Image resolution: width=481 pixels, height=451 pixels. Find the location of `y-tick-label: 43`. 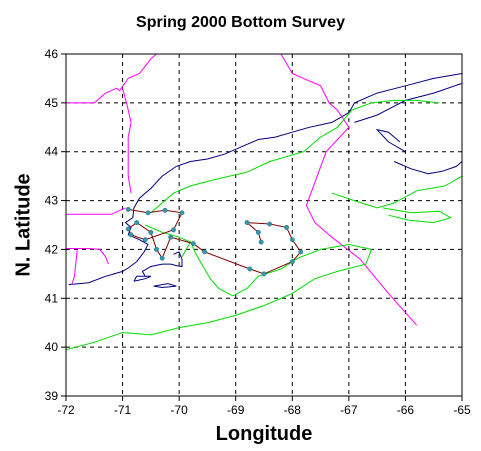

y-tick-label: 43 is located at coordinates (52, 201).